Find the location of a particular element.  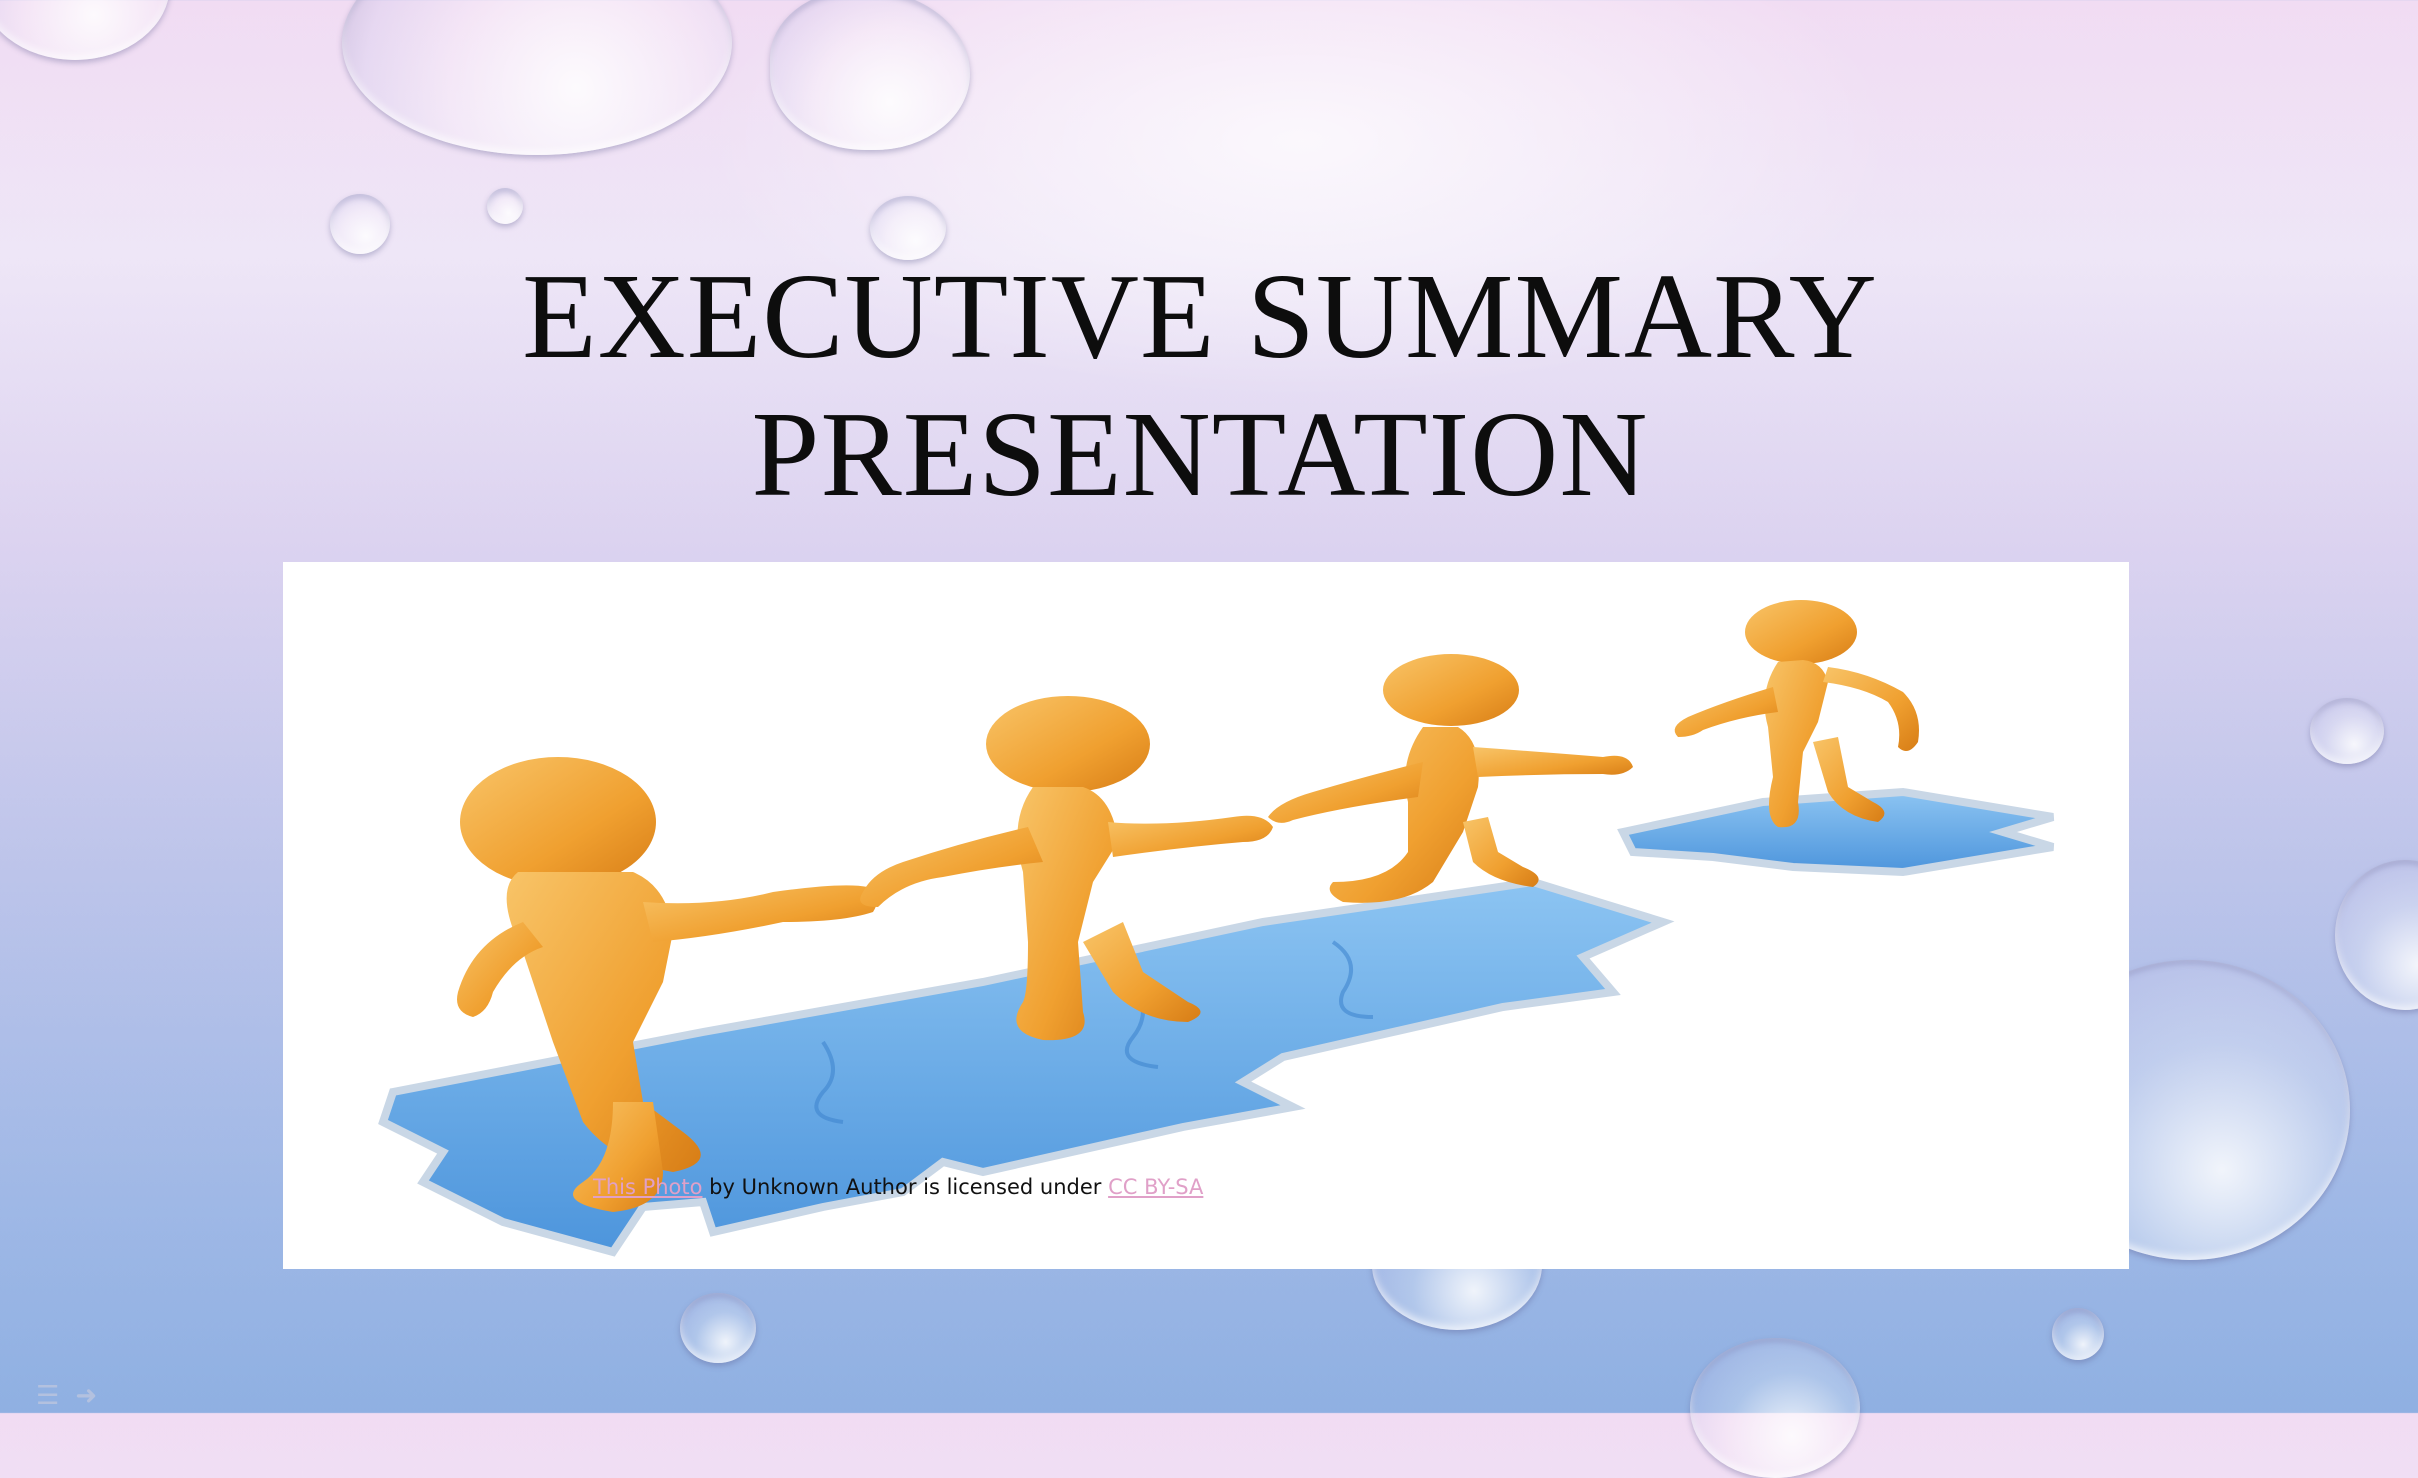

slideshow-controls: ☰ ➜ is located at coordinates (91, 1396).